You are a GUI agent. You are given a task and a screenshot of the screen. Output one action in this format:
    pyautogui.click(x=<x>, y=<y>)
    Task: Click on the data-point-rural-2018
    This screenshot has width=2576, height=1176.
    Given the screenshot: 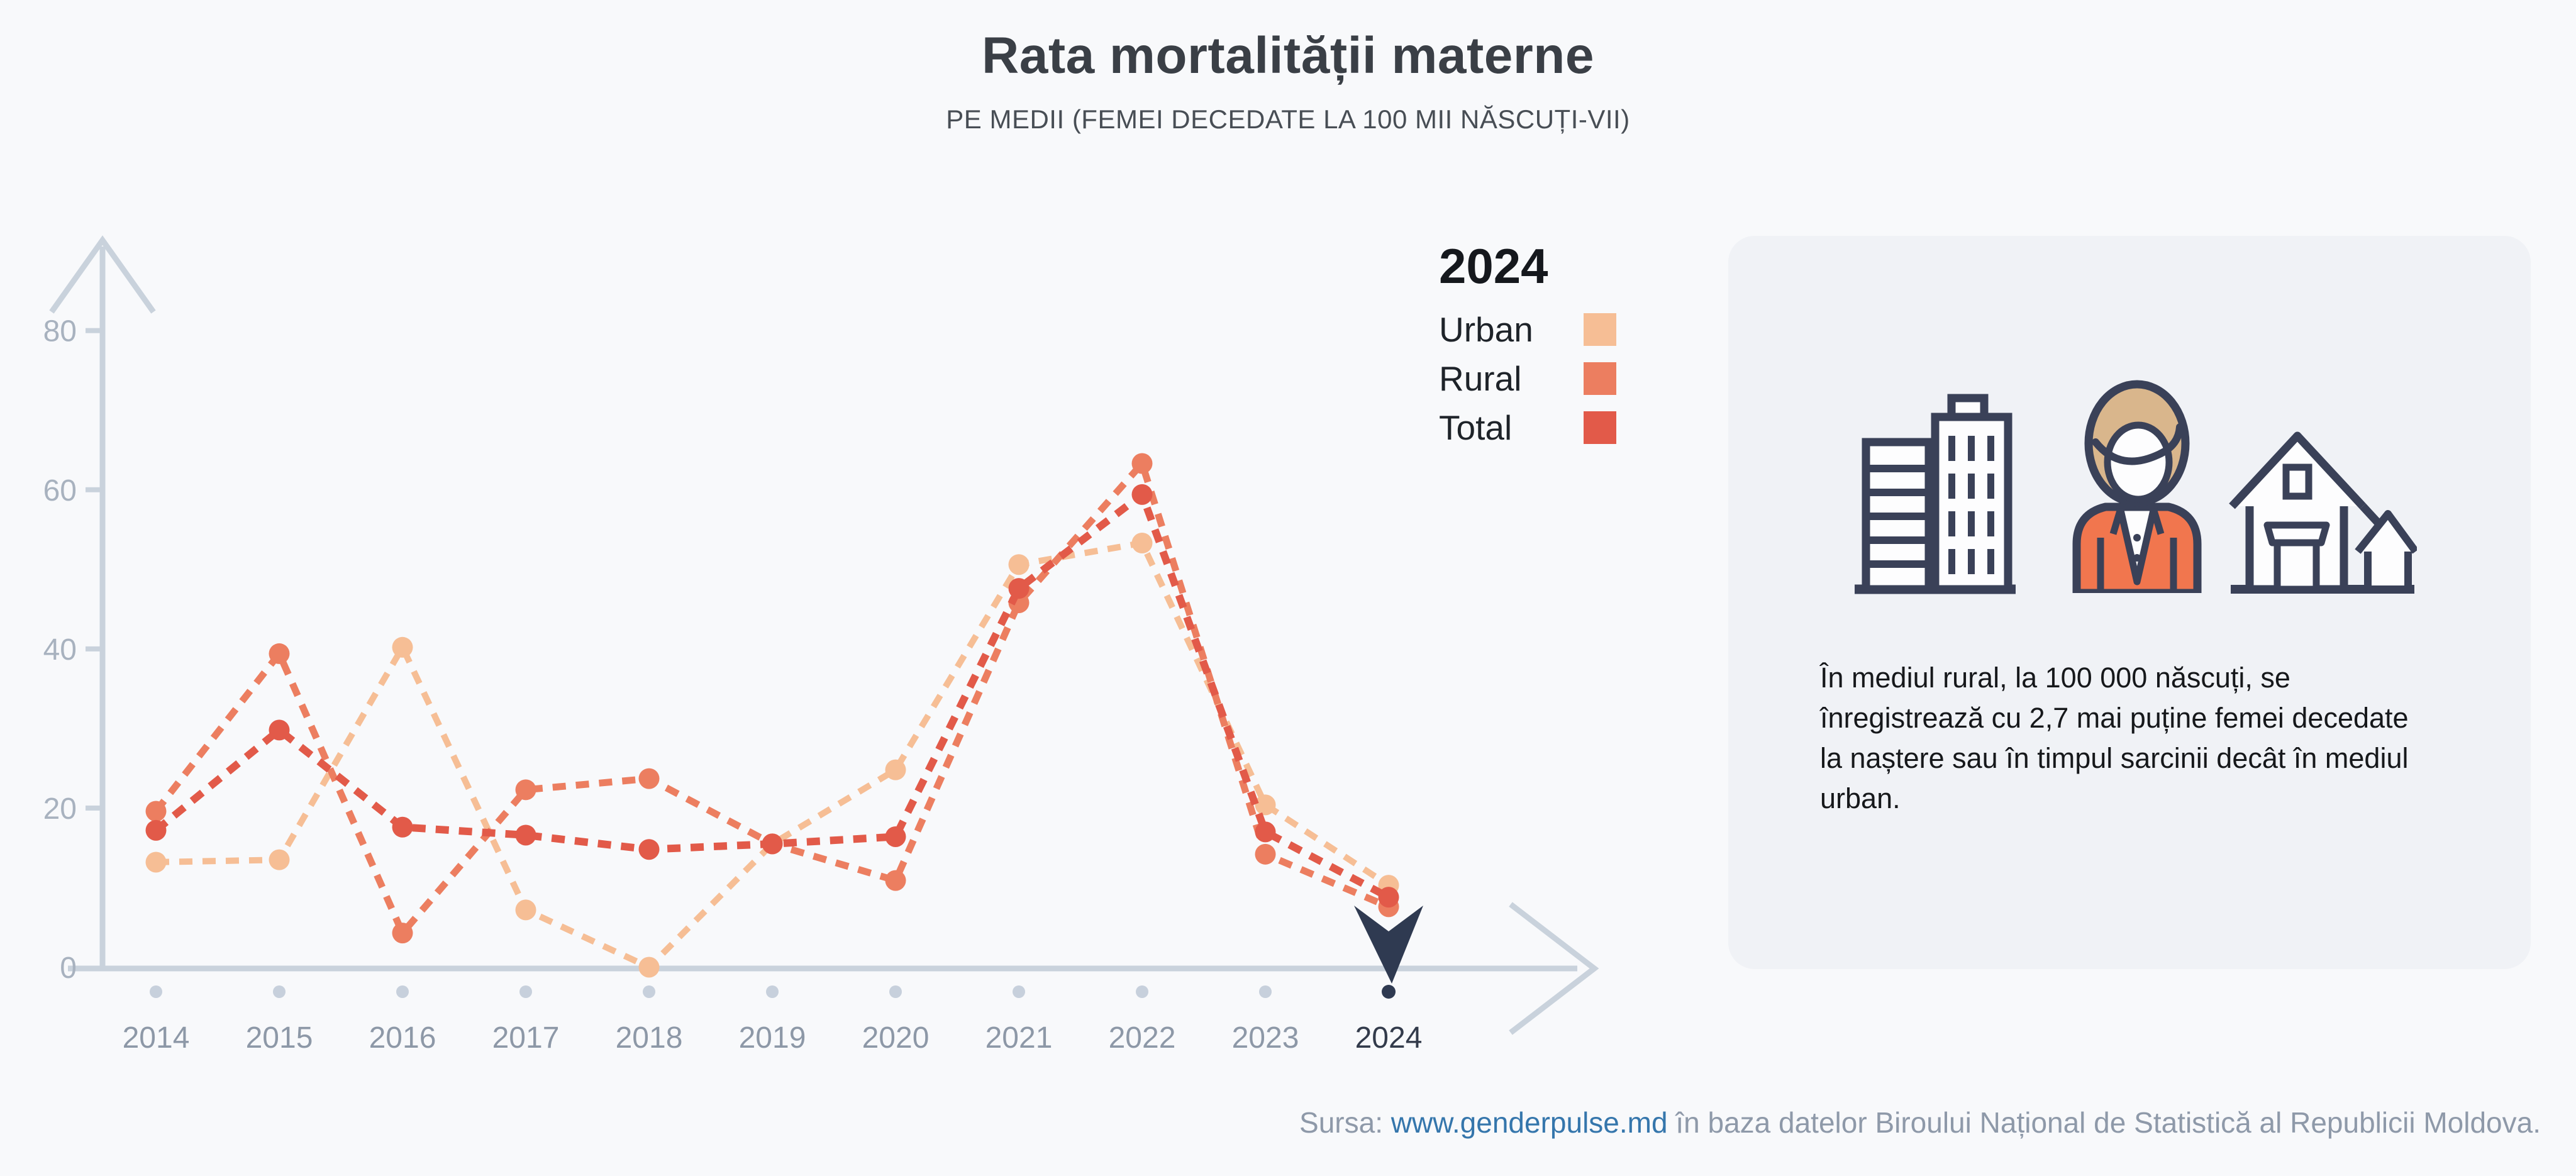 What is the action you would take?
    pyautogui.click(x=649, y=779)
    